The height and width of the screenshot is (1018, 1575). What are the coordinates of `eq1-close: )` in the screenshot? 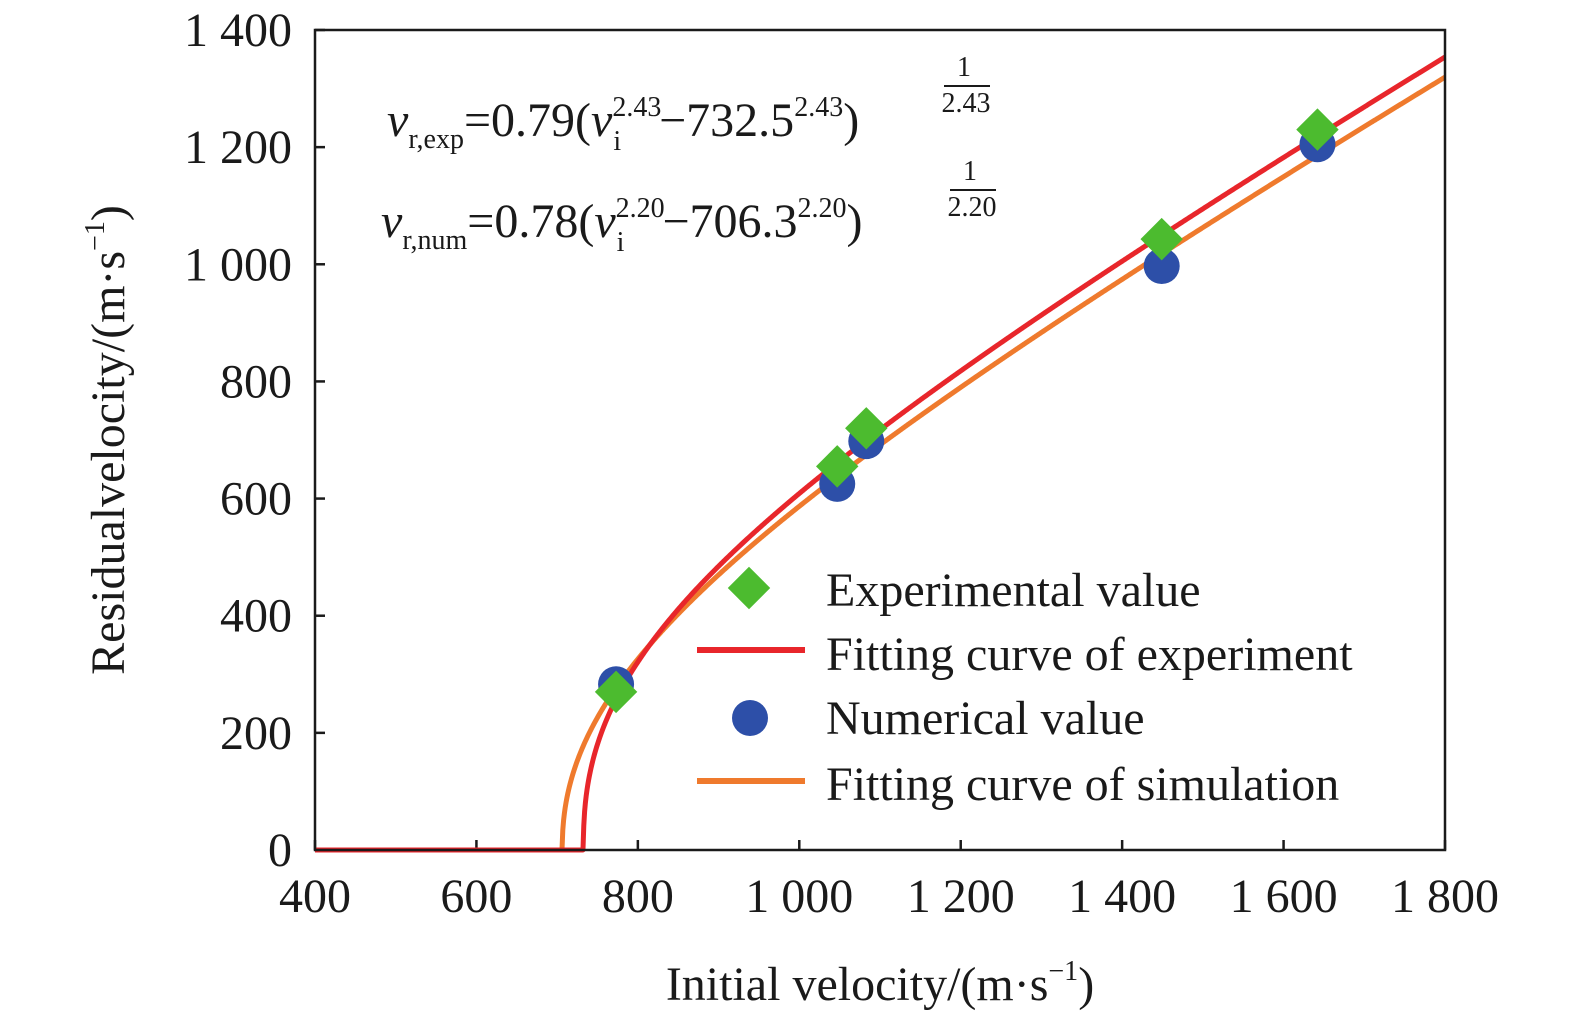 It's located at (851, 120).